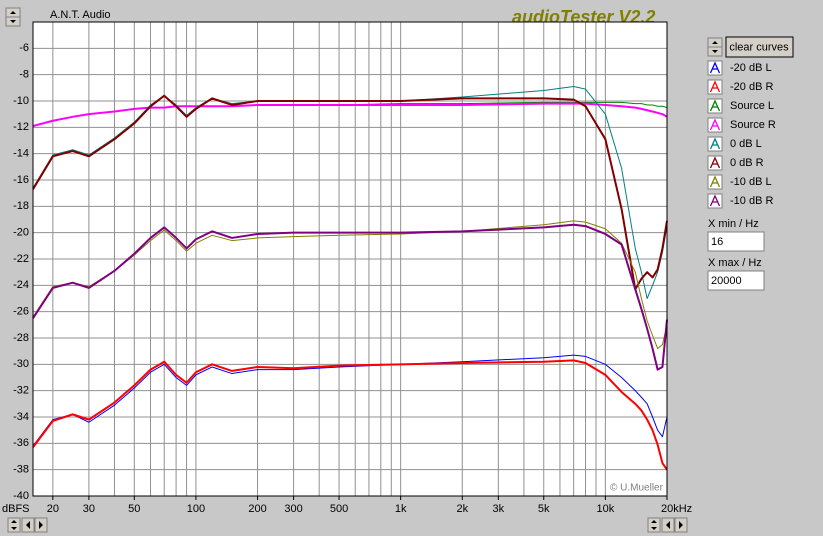 This screenshot has width=823, height=536. I want to click on copyright: © U.Mueller, so click(637, 488).